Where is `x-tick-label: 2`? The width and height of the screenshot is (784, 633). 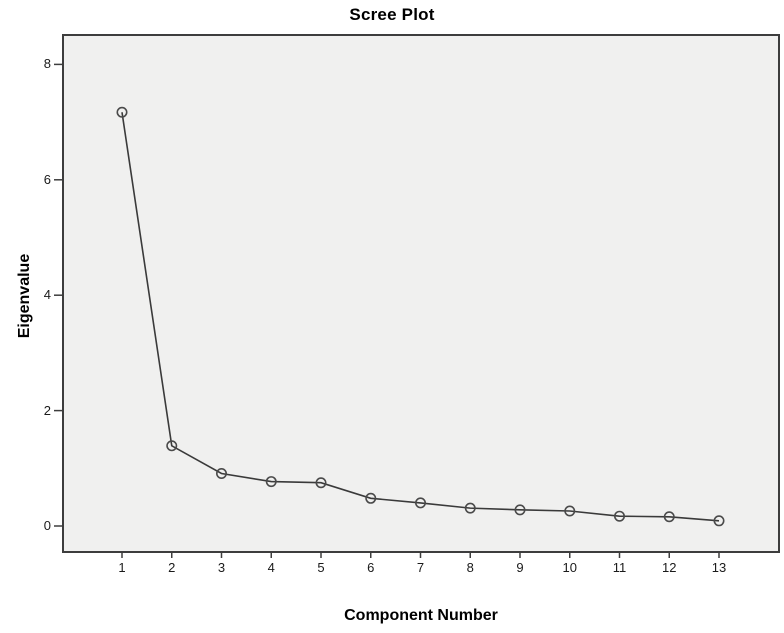
x-tick-label: 2 is located at coordinates (172, 567).